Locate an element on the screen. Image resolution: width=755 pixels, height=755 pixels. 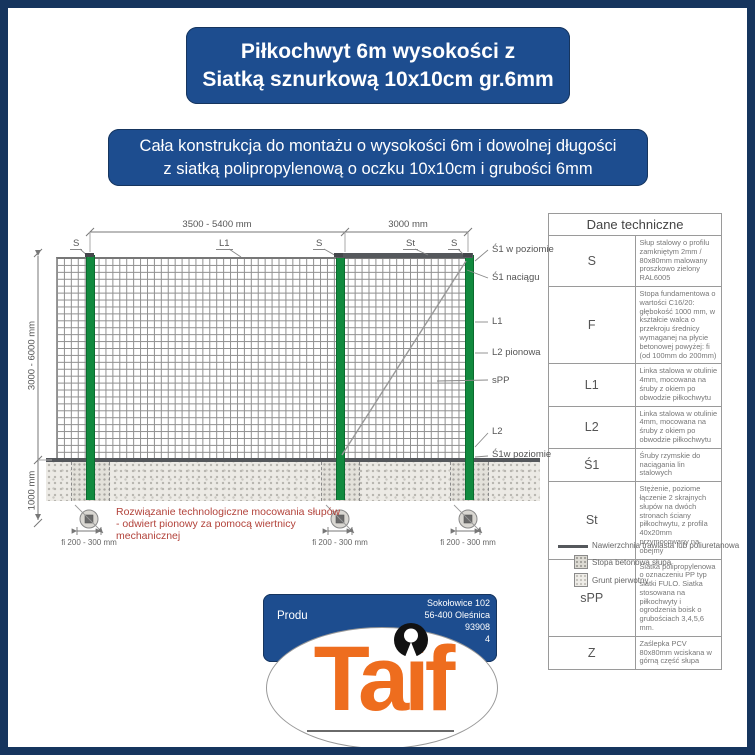
legend-label-surface: Nawierzchnia trawiasta lub poliuretanowa is located at coordinates (666, 545).